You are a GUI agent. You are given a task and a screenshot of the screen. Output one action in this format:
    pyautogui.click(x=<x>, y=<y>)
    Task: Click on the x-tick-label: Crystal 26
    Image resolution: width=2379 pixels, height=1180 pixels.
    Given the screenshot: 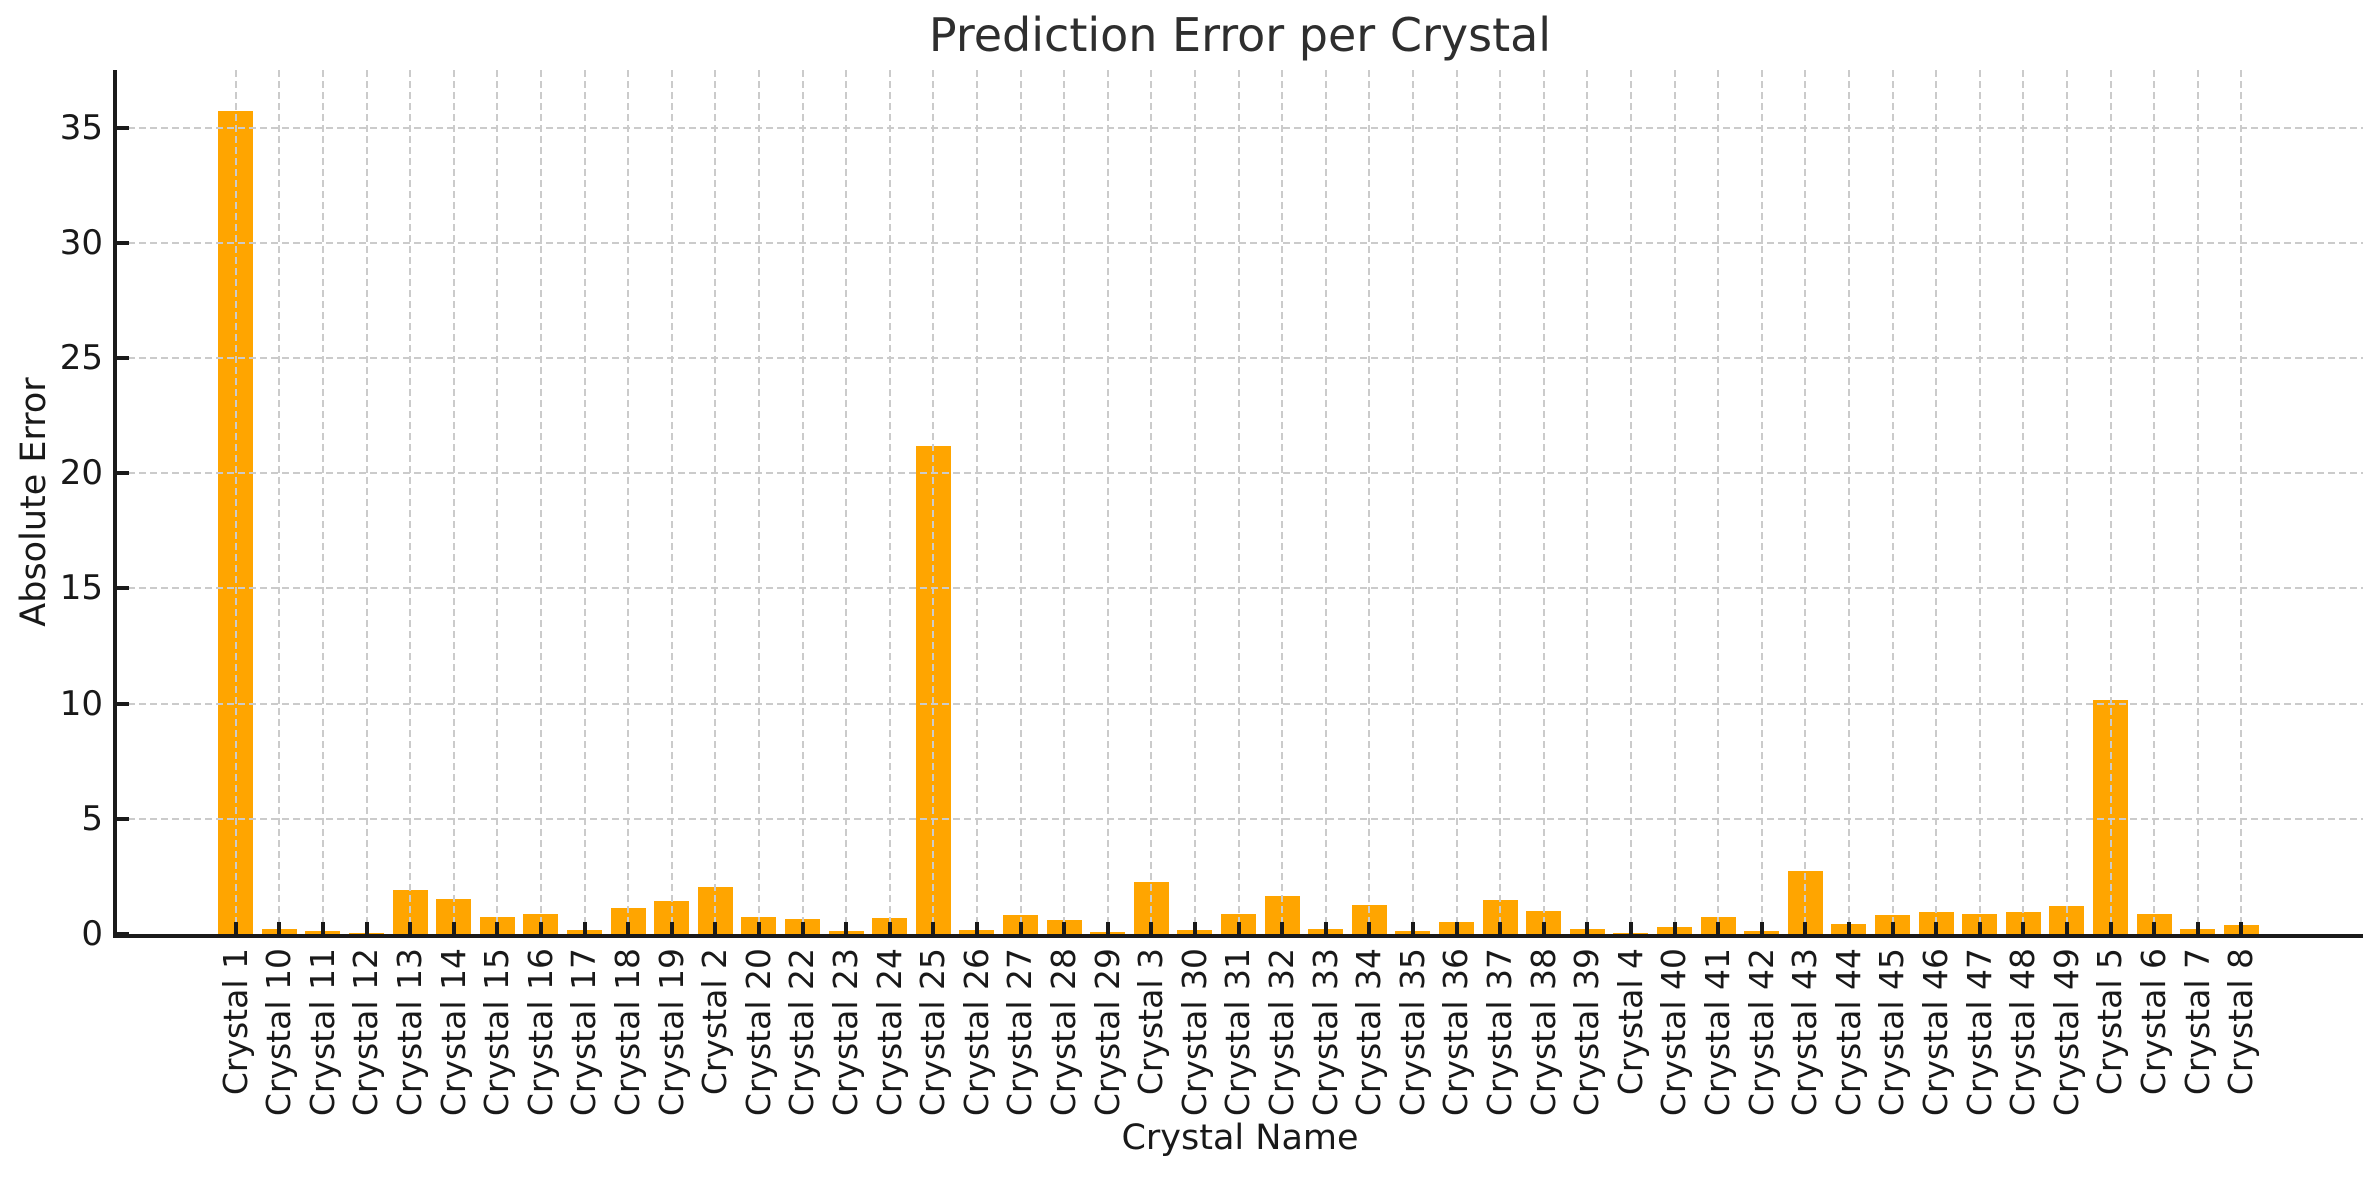 What is the action you would take?
    pyautogui.click(x=976, y=1032)
    